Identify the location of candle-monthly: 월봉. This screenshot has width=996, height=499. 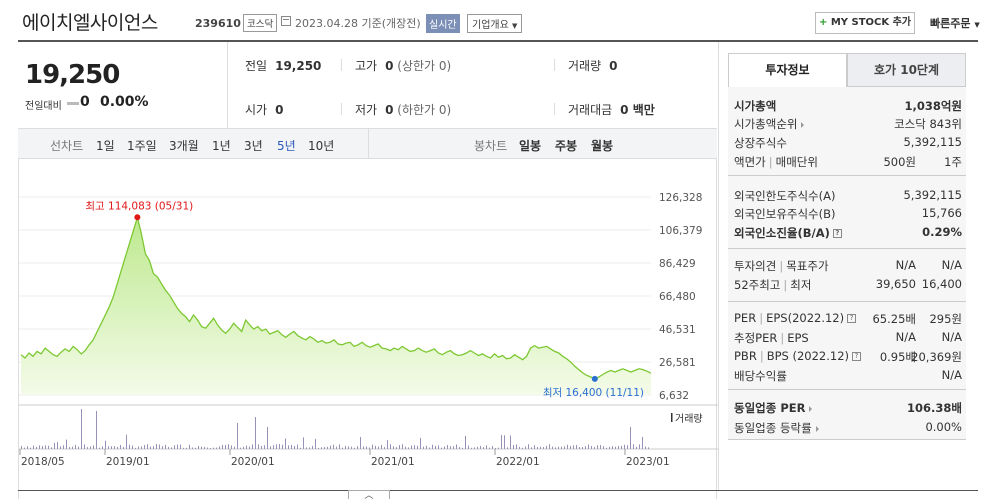
(602, 146).